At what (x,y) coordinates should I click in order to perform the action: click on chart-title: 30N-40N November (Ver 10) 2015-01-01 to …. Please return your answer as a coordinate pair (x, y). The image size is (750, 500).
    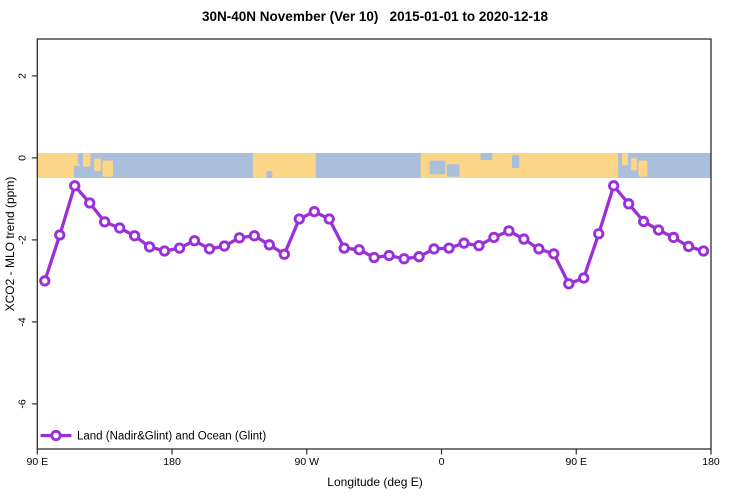
    Looking at the image, I should click on (375, 16).